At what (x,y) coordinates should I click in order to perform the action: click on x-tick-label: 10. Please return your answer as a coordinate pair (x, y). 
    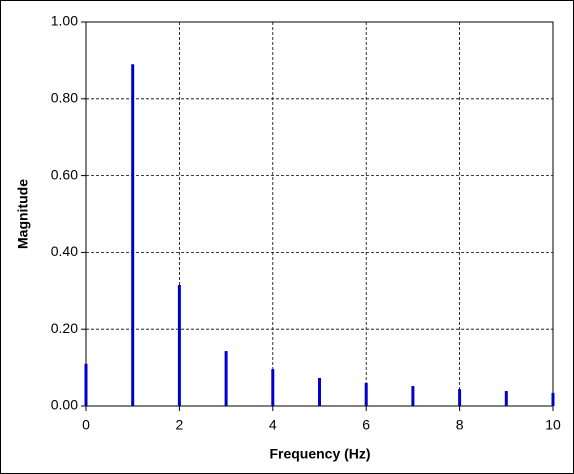
    Looking at the image, I should click on (553, 425).